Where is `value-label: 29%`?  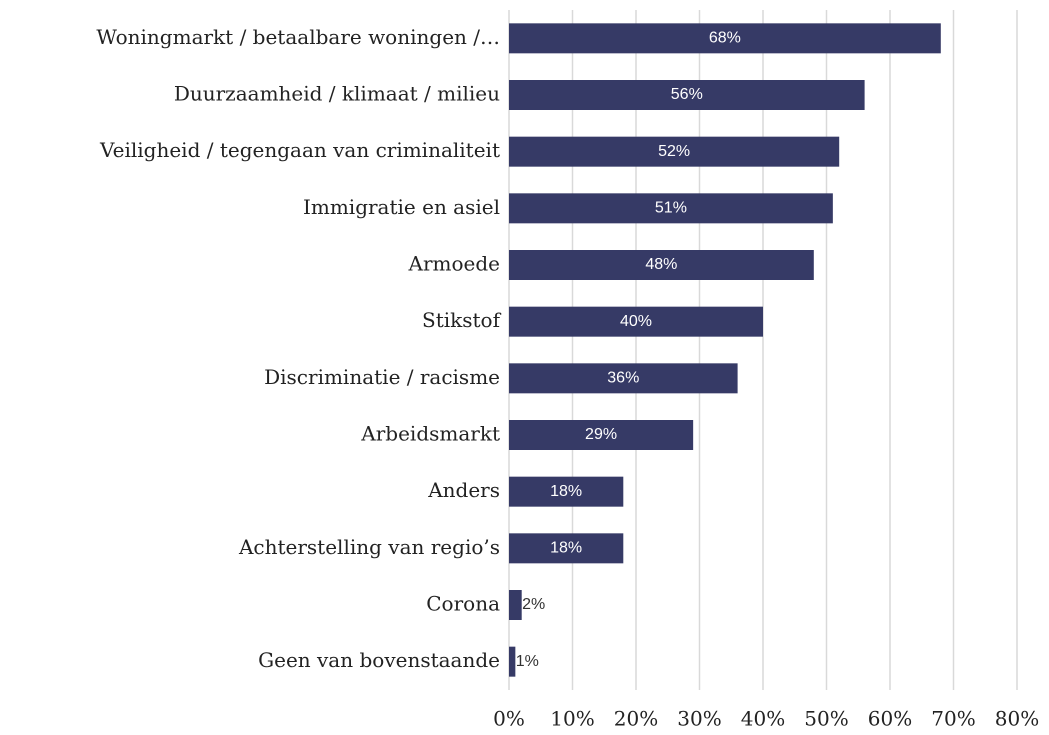
value-label: 29% is located at coordinates (601, 434).